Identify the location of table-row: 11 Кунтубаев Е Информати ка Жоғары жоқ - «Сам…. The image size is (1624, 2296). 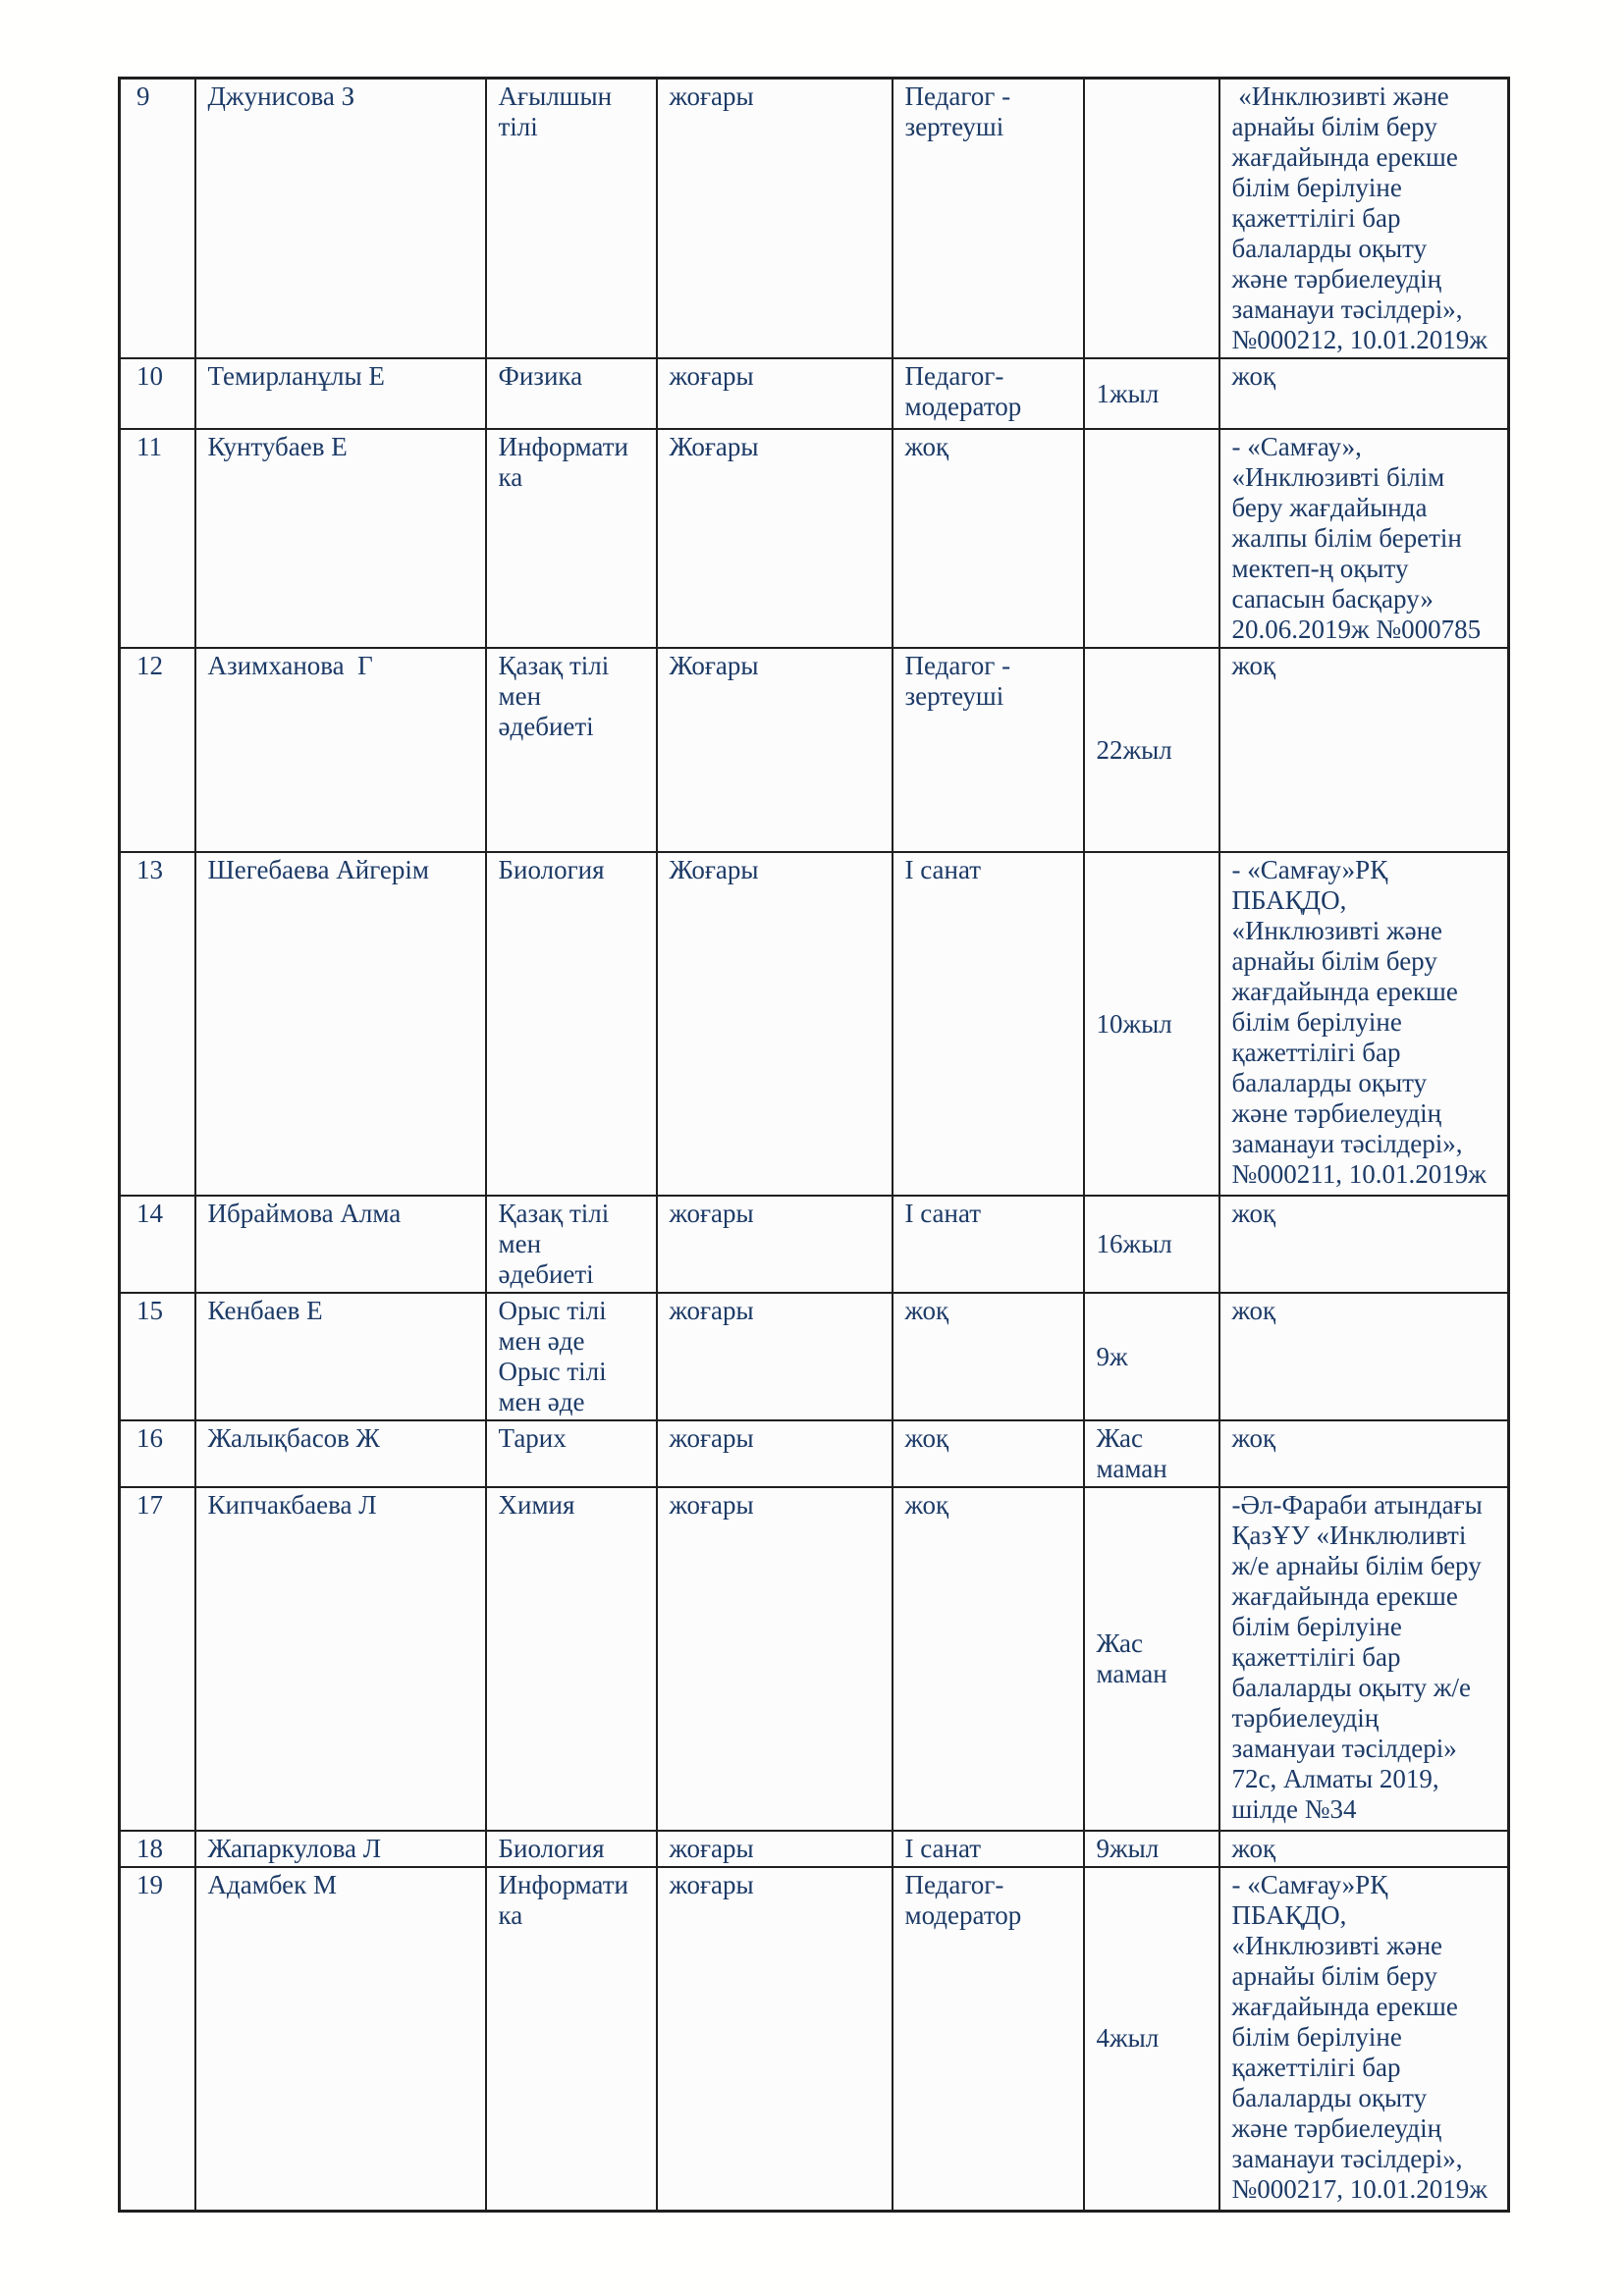
(814, 538).